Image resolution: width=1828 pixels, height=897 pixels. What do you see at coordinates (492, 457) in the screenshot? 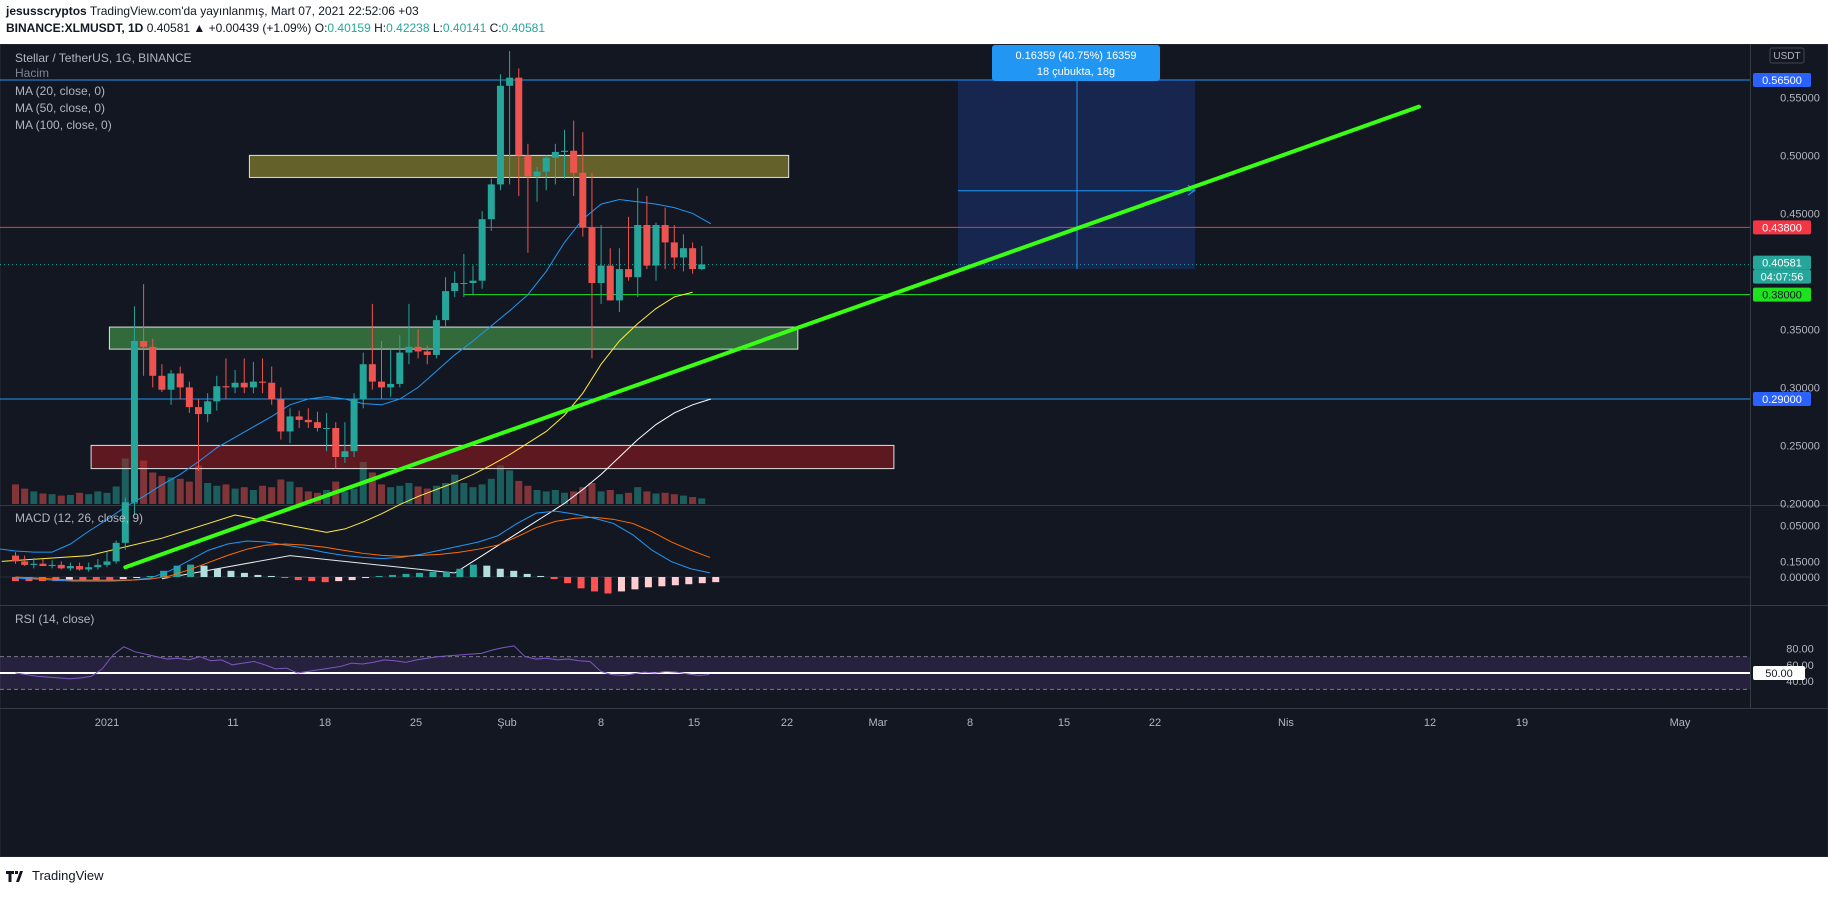
I see `zone-red` at bounding box center [492, 457].